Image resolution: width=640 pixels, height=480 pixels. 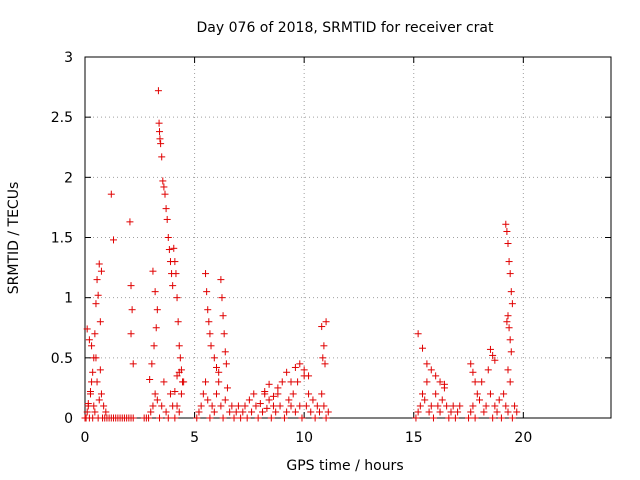 I want to click on y-tick-label: 2.5, so click(x=62, y=118).